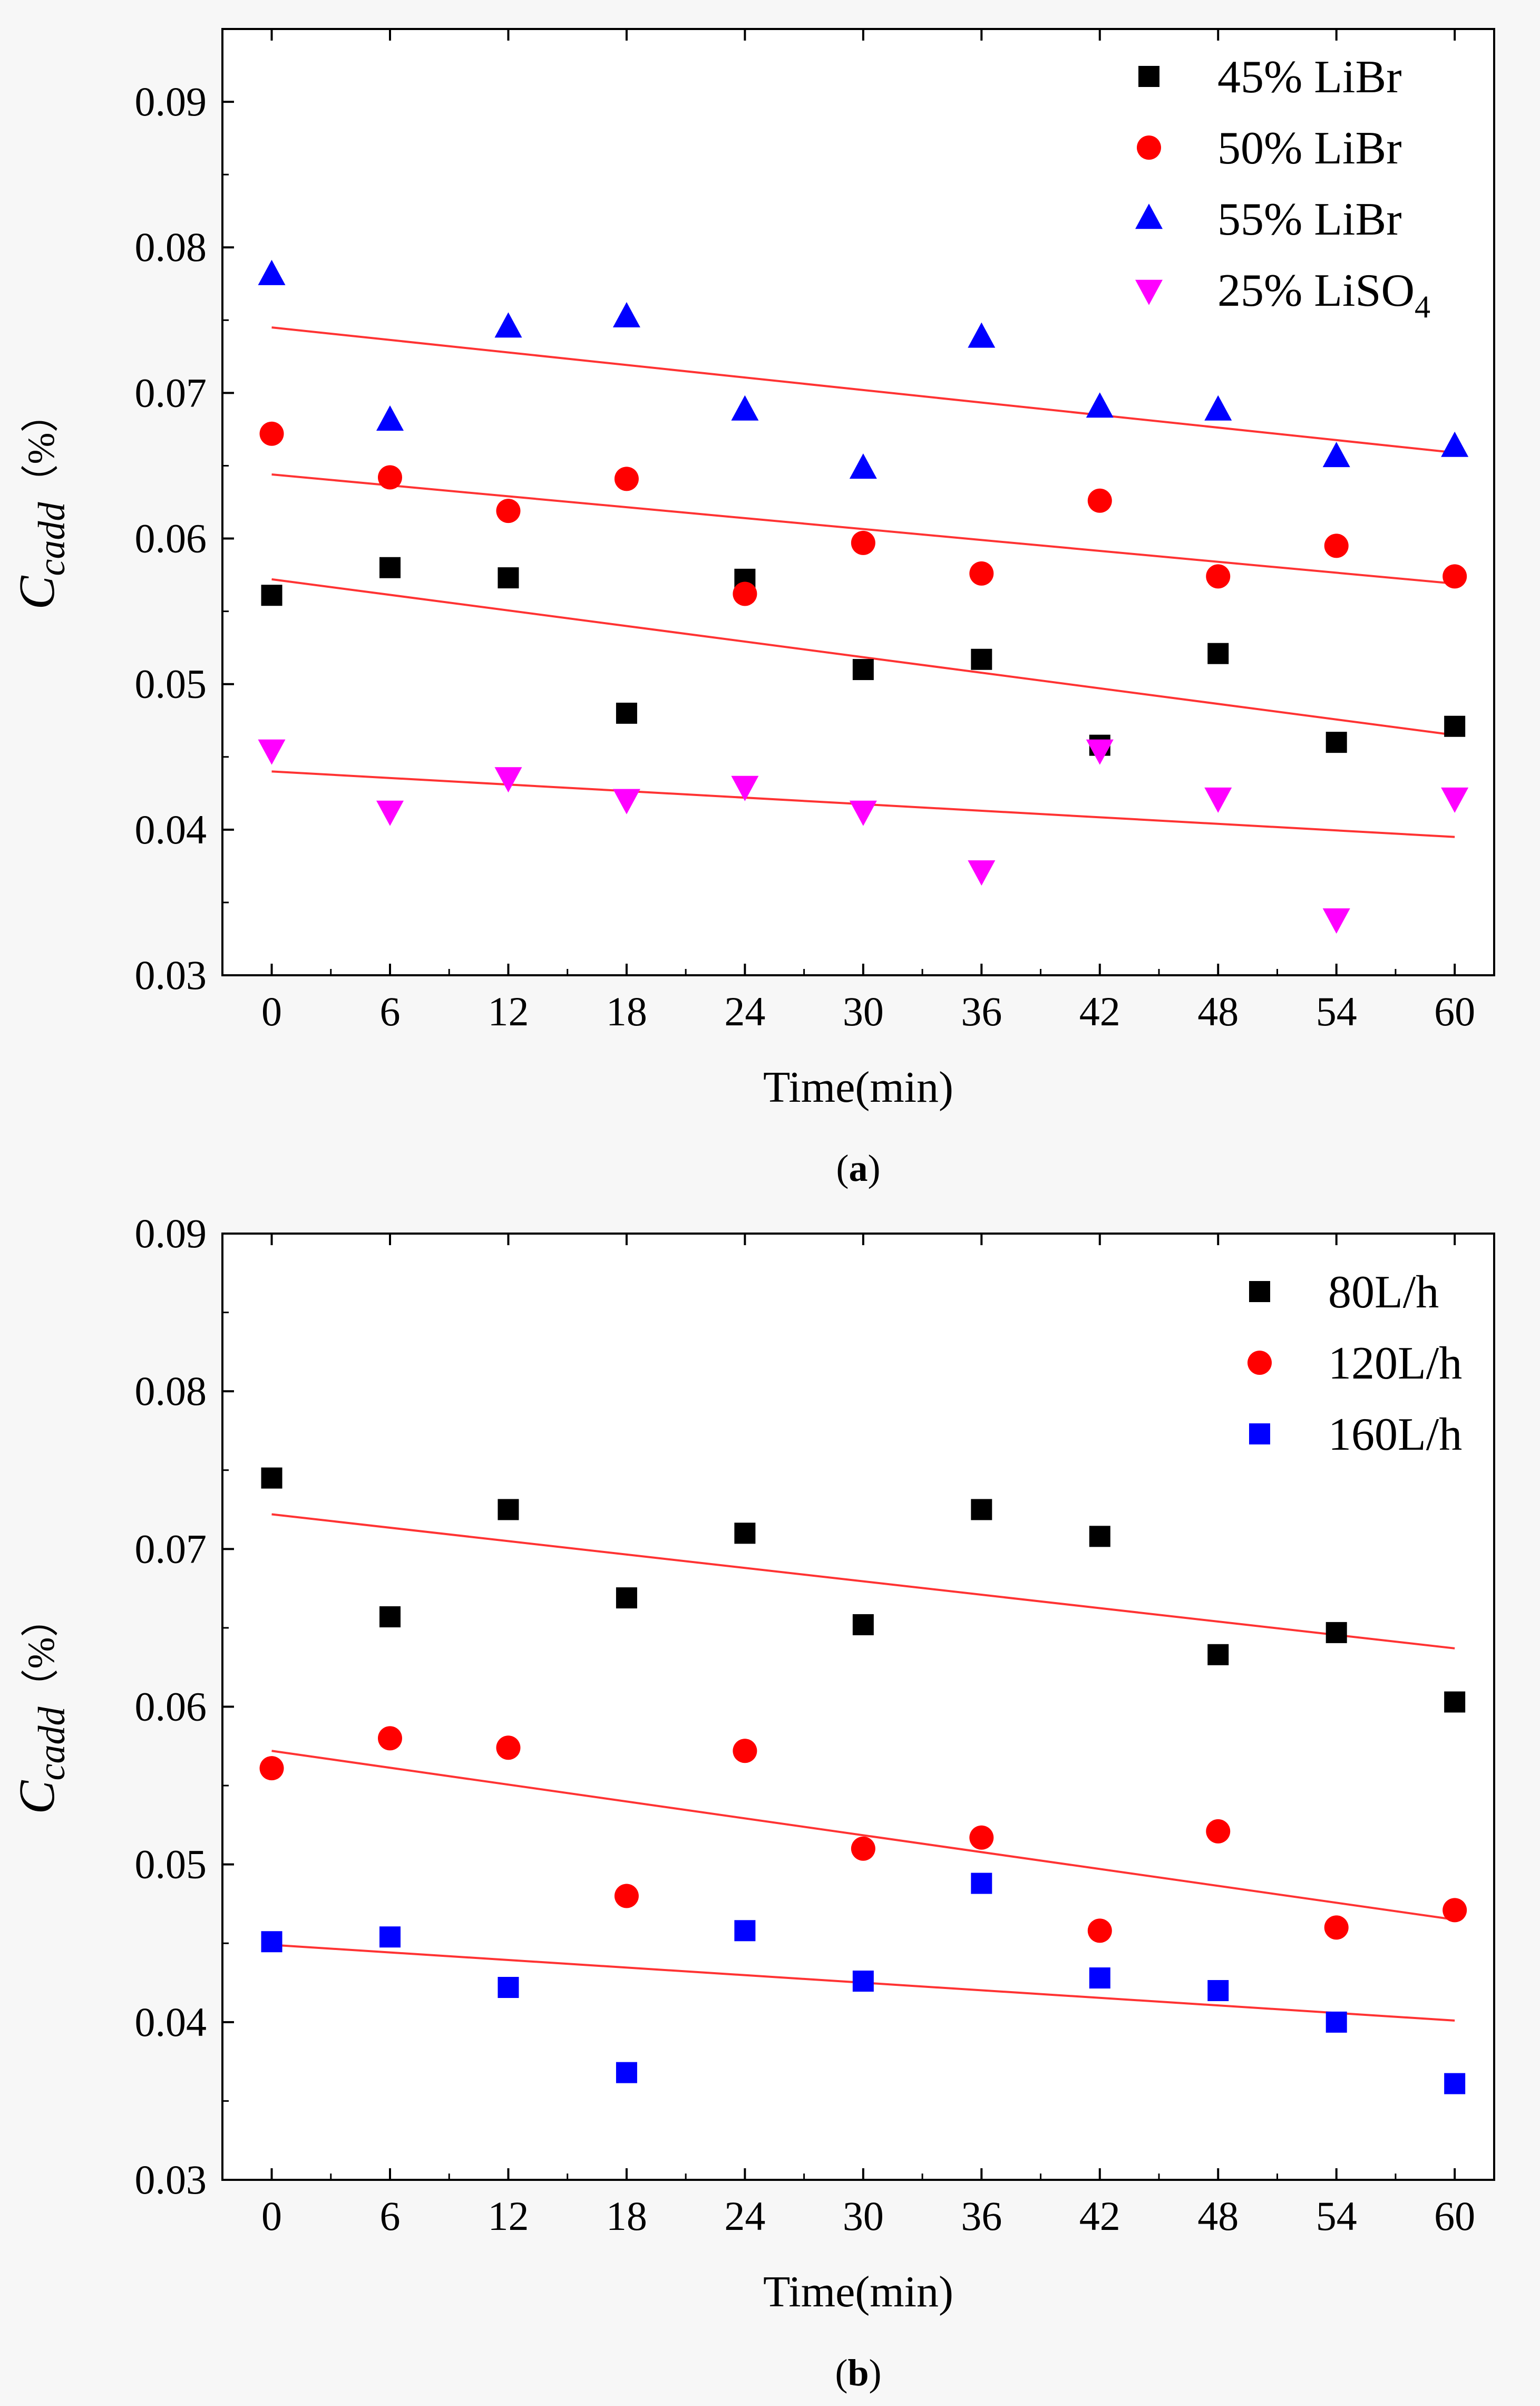 The width and height of the screenshot is (1540, 2406). I want to click on chart-b-y-tick-label: 0.08, so click(171, 1391).